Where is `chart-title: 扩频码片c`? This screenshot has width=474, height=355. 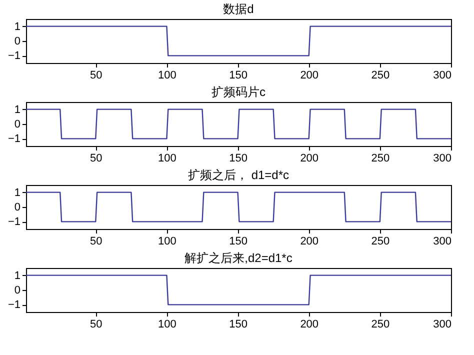 chart-title: 扩频码片c is located at coordinates (239, 92).